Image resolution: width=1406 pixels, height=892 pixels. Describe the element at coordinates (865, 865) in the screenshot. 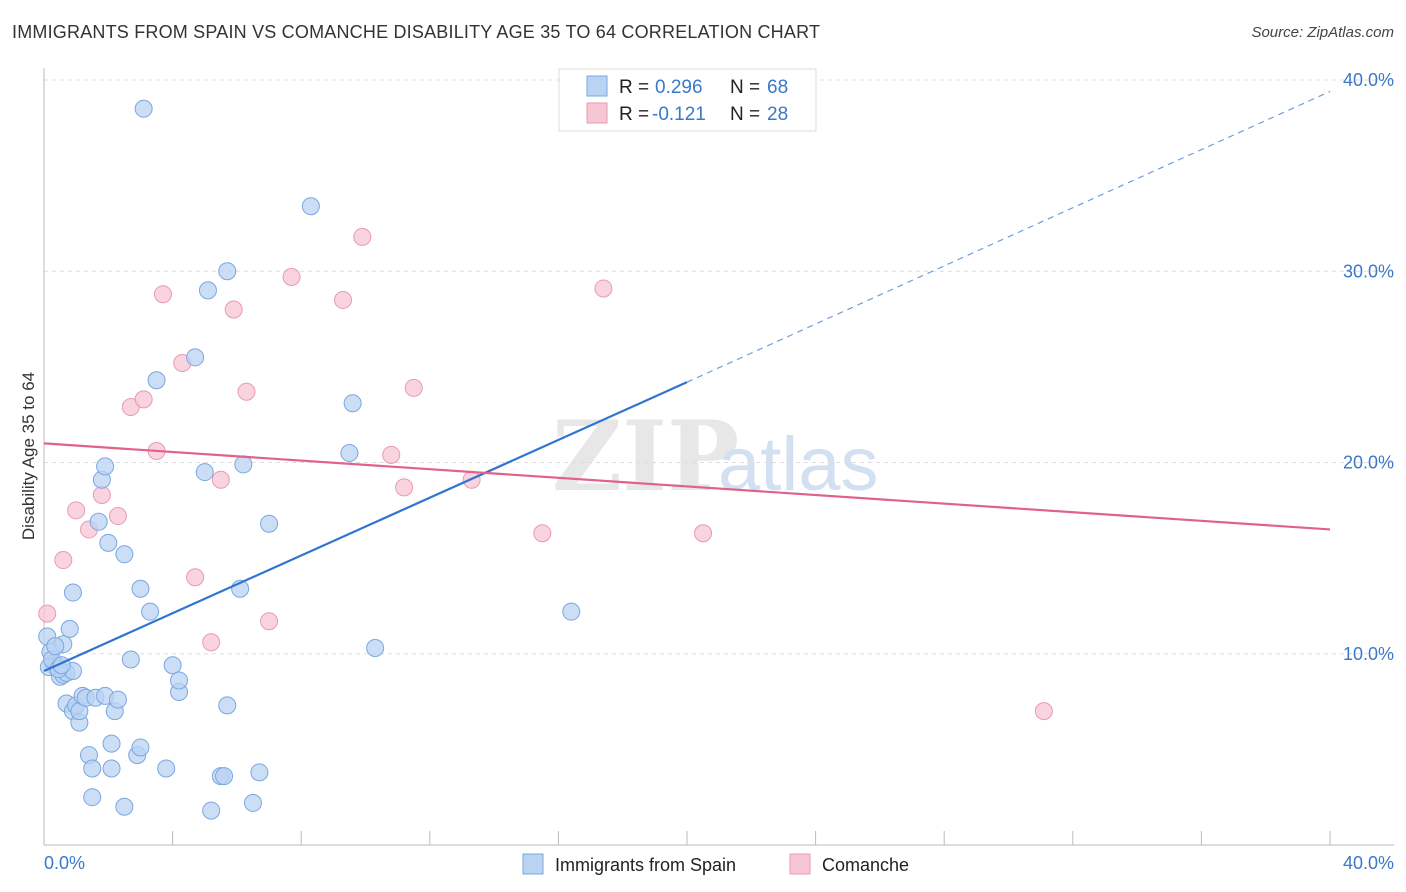

I see `bottom-legend-label-comanche: Comanche` at that location.